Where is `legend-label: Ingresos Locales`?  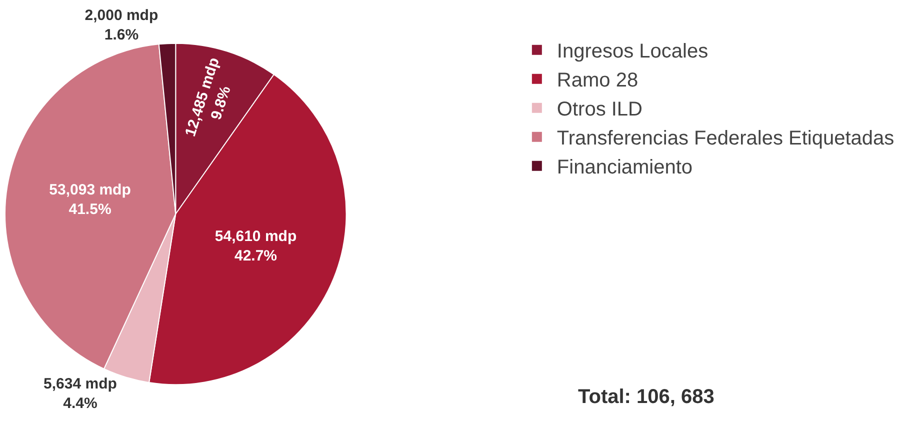
legend-label: Ingresos Locales is located at coordinates (632, 51).